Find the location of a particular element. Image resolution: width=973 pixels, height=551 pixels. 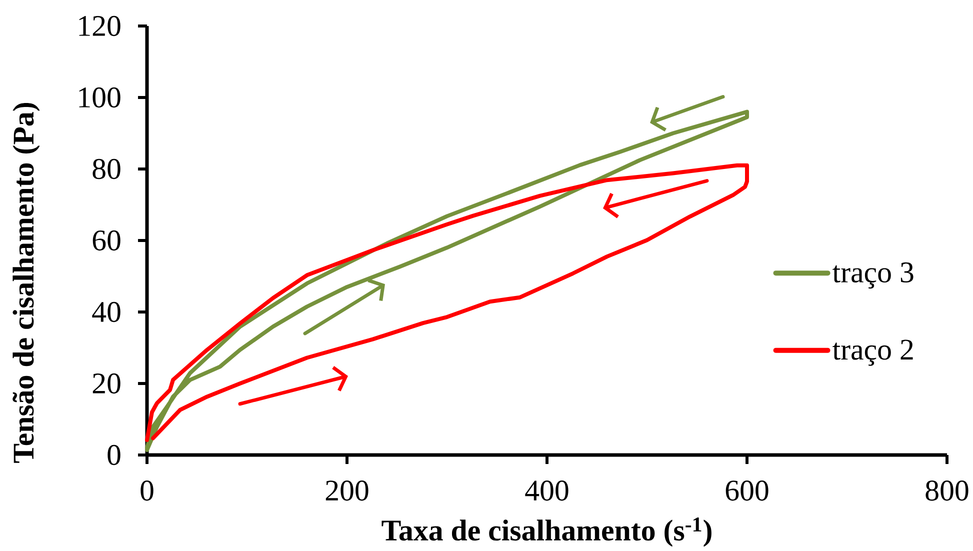

y-tick-label: 20 is located at coordinates (106, 383).